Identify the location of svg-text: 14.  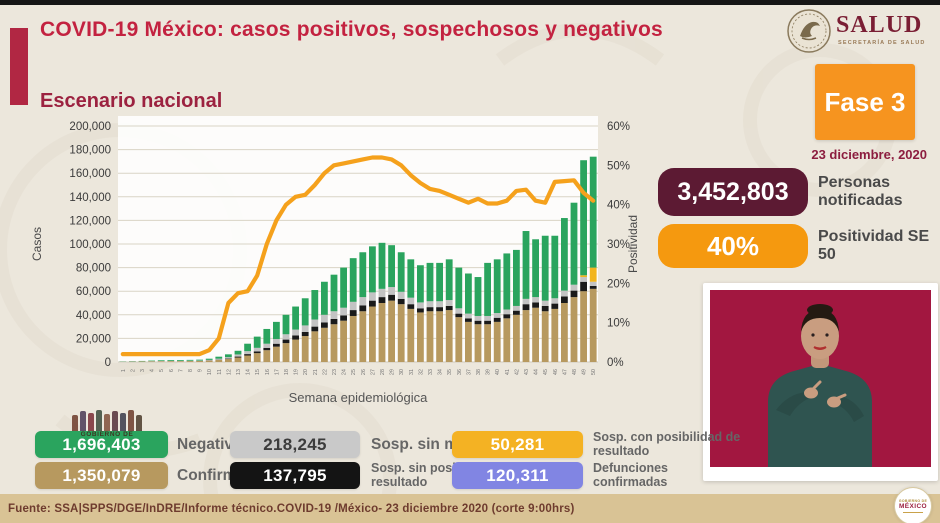
(249, 372).